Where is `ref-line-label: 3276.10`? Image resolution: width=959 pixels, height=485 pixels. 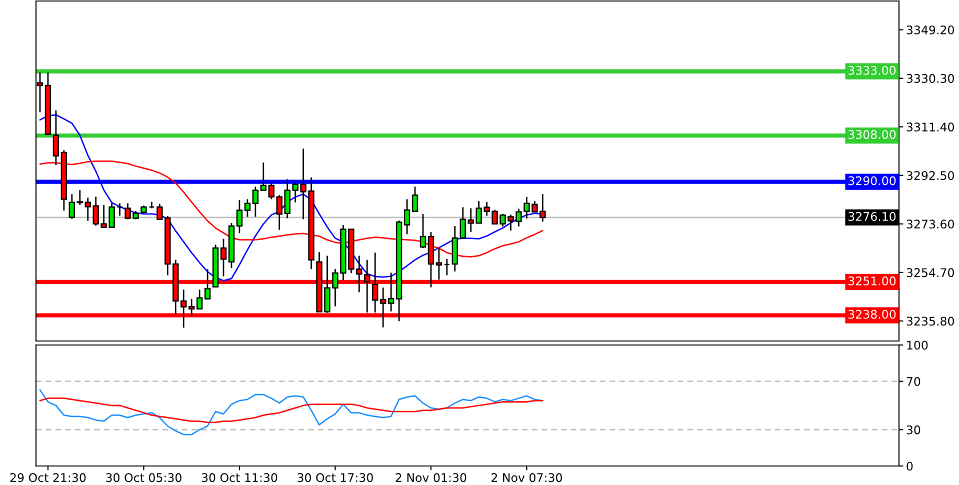
ref-line-label: 3276.10 is located at coordinates (872, 216).